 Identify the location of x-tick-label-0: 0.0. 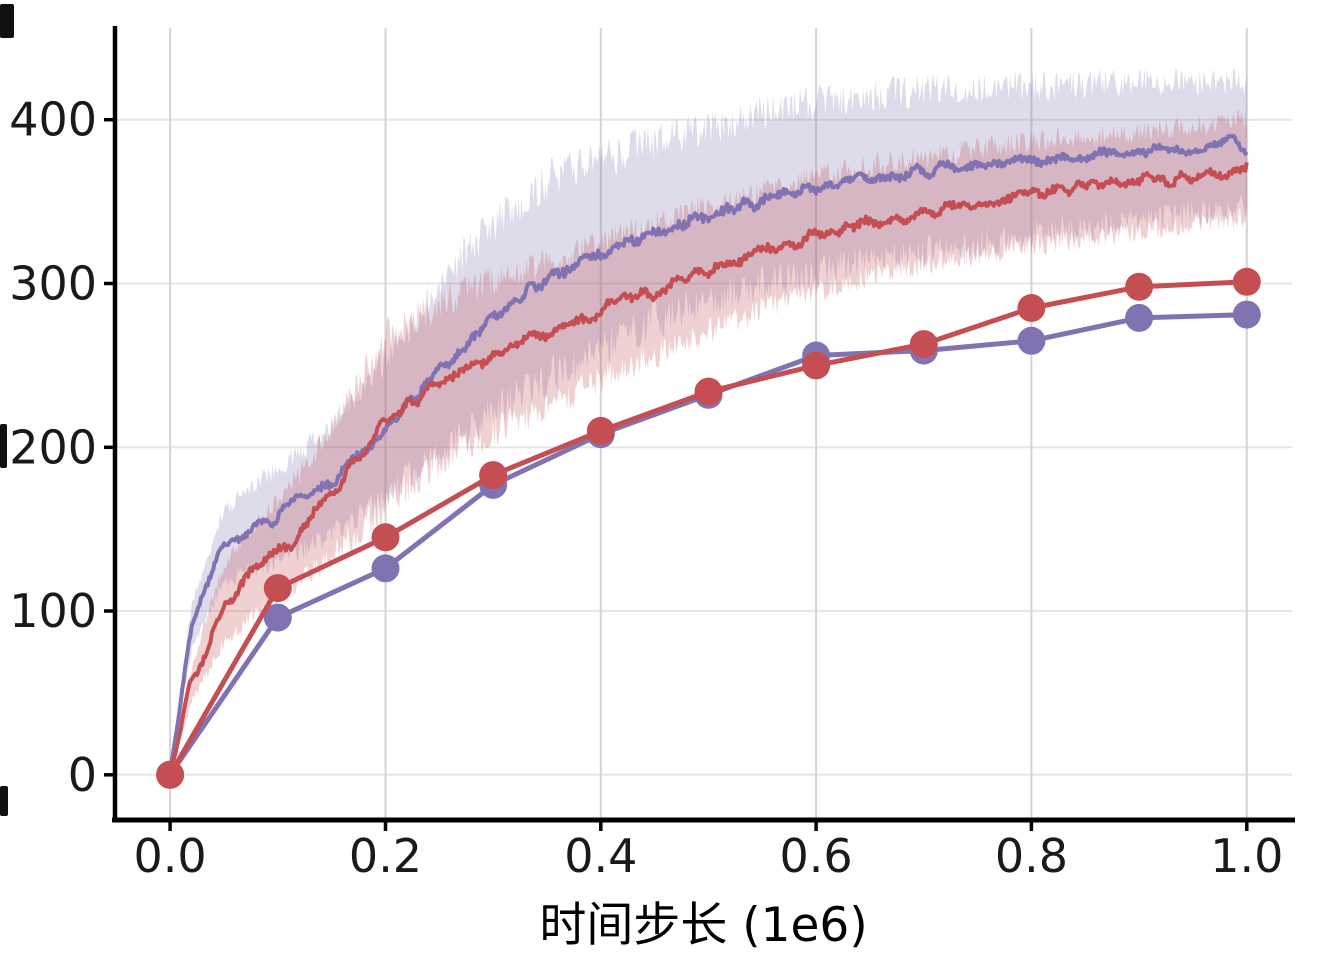
(170, 856).